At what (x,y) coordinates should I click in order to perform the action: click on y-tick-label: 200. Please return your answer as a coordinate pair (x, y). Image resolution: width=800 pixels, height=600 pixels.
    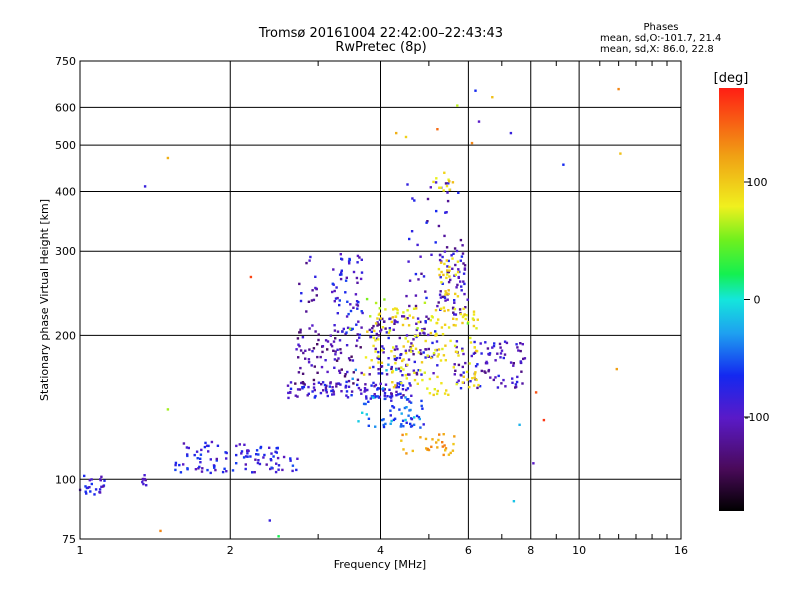
    Looking at the image, I should click on (65, 335).